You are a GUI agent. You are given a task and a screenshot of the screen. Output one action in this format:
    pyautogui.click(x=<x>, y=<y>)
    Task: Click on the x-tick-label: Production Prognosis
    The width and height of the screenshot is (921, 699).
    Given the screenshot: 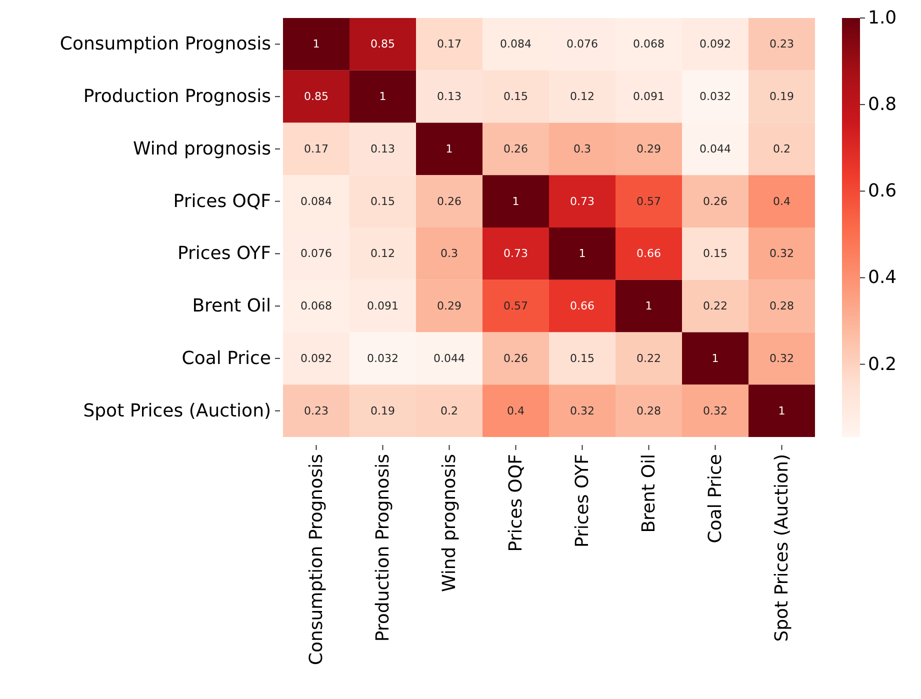 What is the action you would take?
    pyautogui.click(x=383, y=548)
    